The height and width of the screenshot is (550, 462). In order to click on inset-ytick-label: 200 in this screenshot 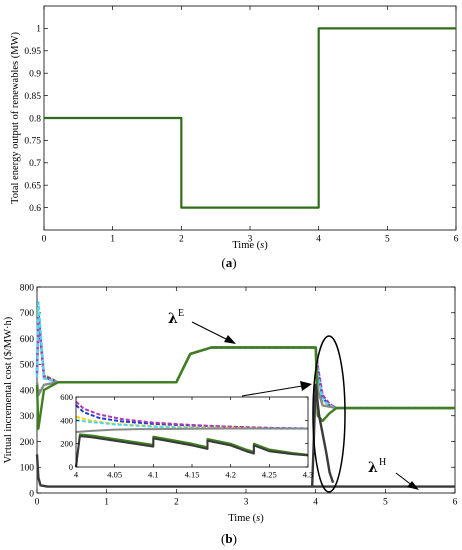, I will do `click(66, 444)`.